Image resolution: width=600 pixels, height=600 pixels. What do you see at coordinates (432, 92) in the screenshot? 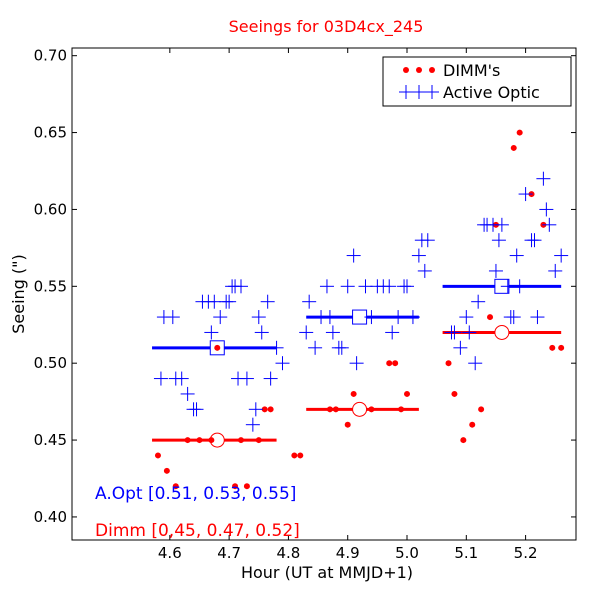
I see `legend-aopt-plus` at bounding box center [432, 92].